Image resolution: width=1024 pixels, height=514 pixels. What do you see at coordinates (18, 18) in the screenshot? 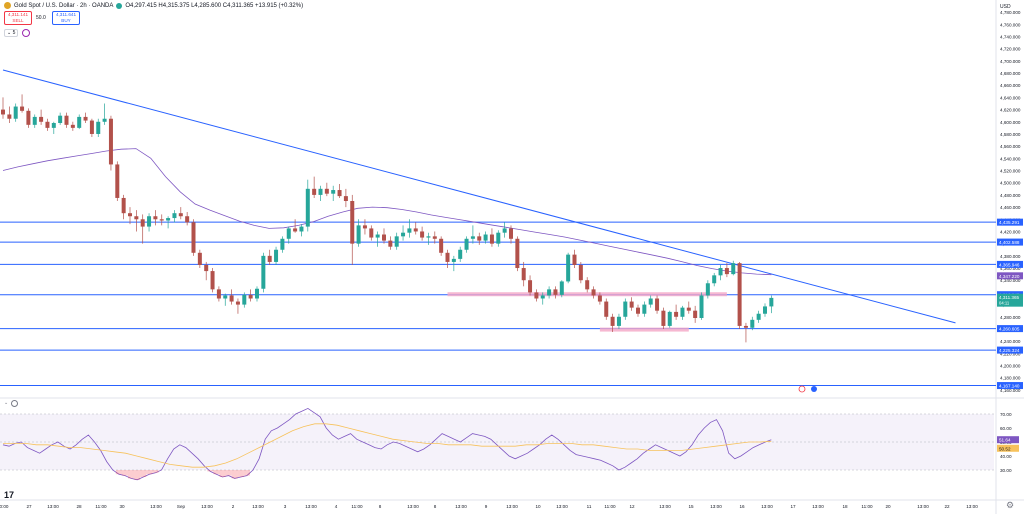
I see `sell-button: 4,311.141 SELL` at bounding box center [18, 18].